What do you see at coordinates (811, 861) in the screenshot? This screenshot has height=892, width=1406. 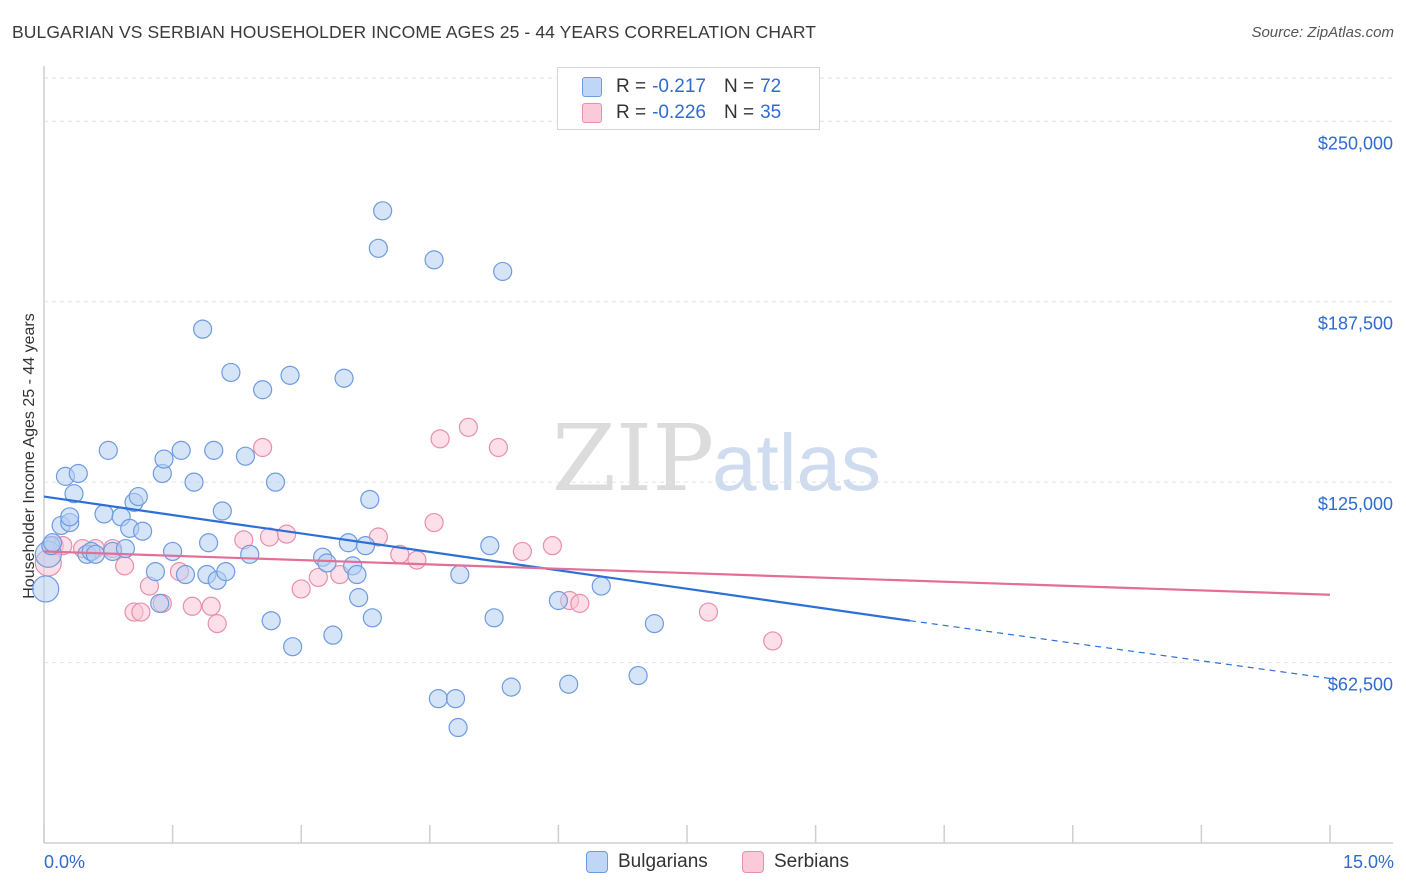 I see `legend-label-serbians: Serbians` at bounding box center [811, 861].